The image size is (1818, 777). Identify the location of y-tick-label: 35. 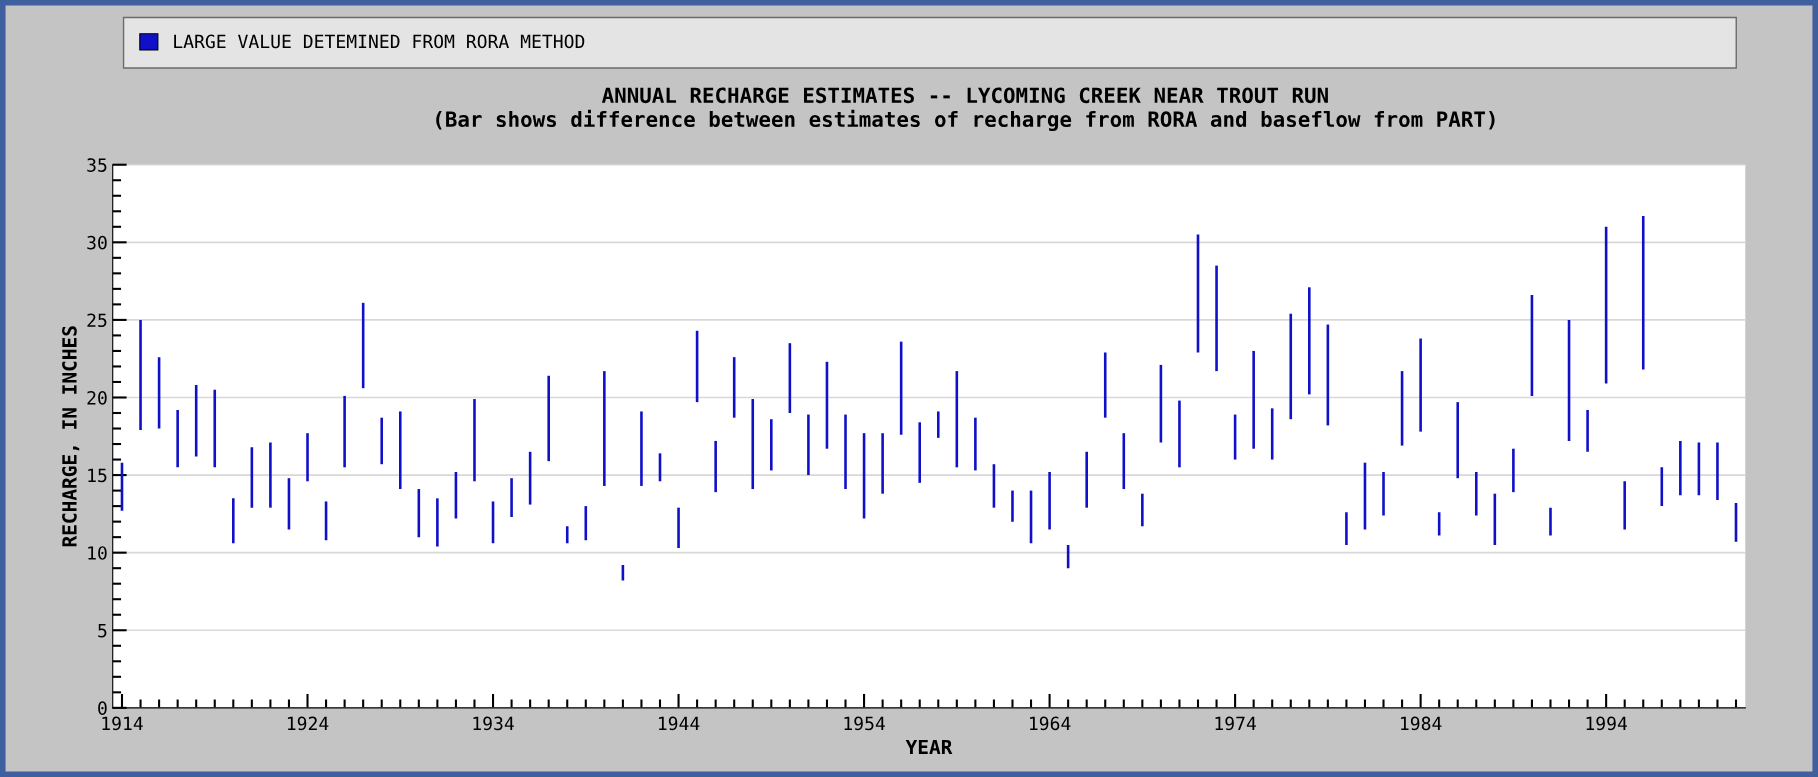
(97, 165).